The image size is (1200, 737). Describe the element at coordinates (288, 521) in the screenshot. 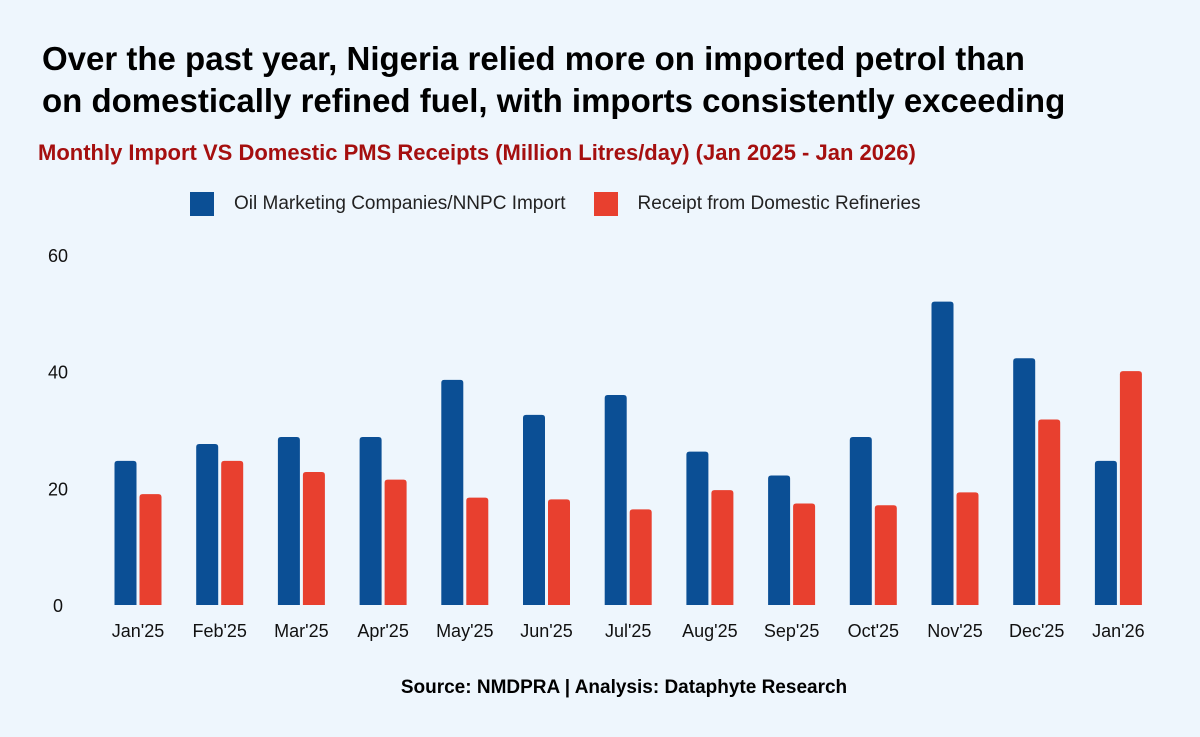

I see `import-bar-mar25` at that location.